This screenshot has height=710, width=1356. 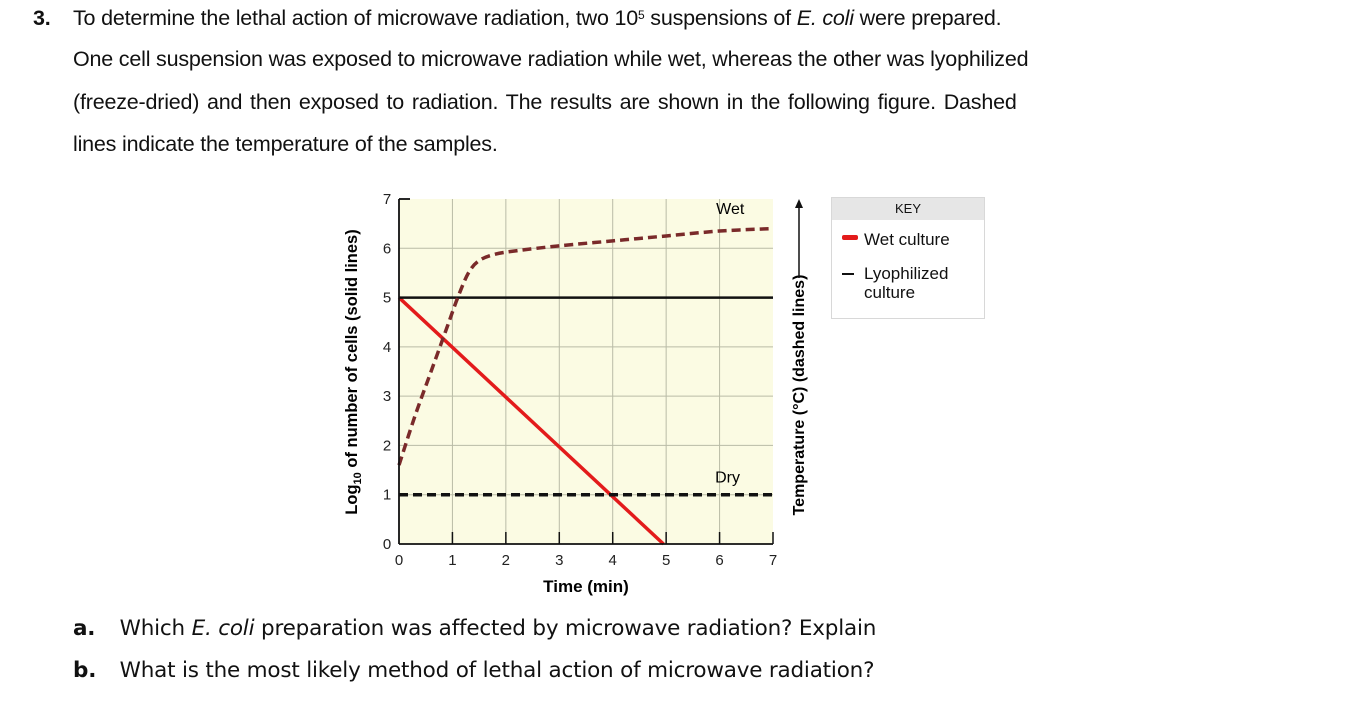 What do you see at coordinates (452, 560) in the screenshot?
I see `x-tick-label: 1` at bounding box center [452, 560].